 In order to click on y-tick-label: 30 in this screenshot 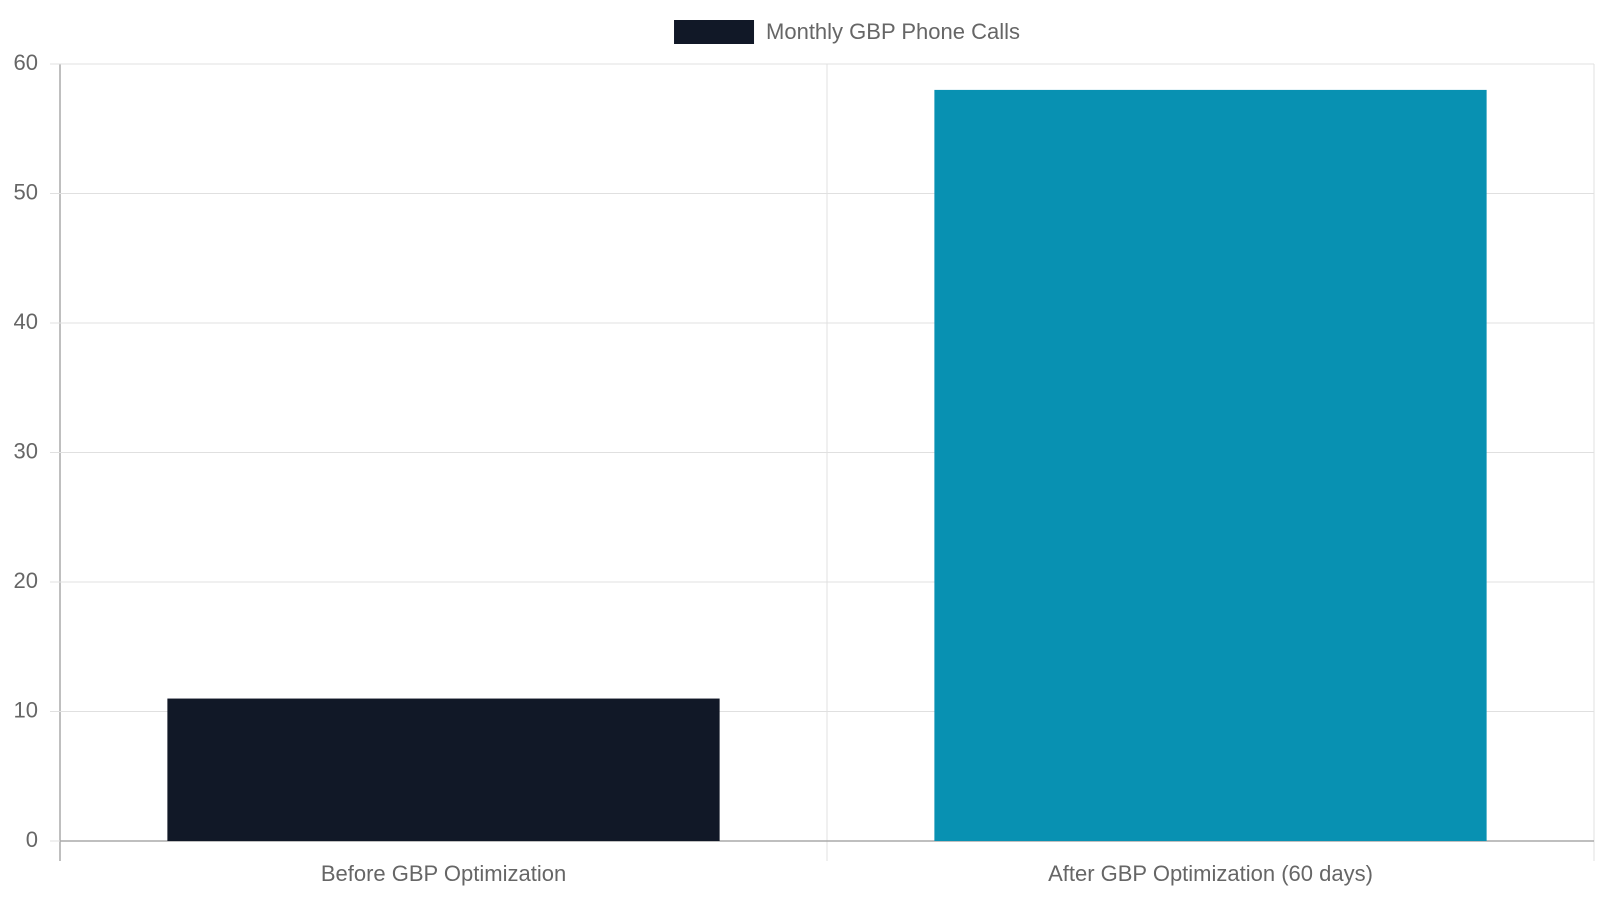, I will do `click(26, 450)`.